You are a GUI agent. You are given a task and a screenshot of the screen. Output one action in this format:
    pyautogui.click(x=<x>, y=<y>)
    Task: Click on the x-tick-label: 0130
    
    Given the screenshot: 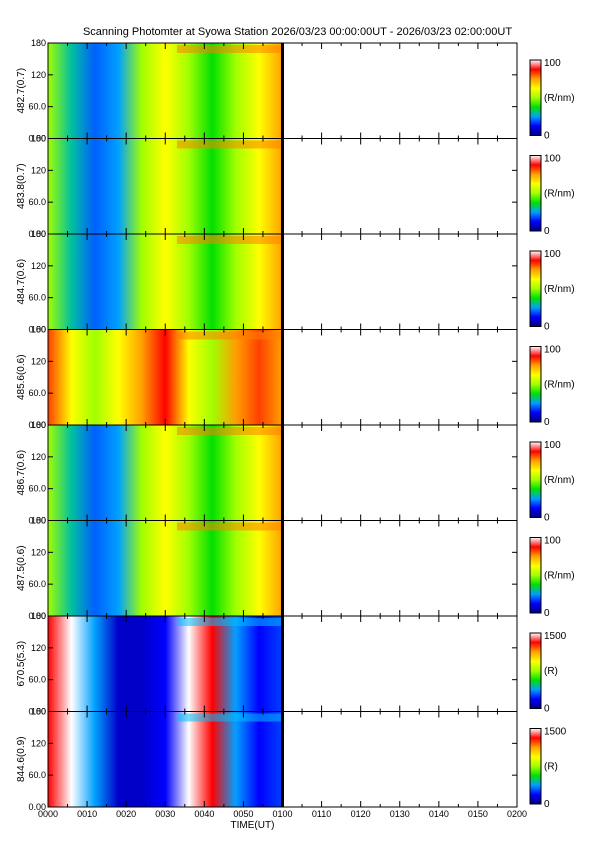 What is the action you would take?
    pyautogui.click(x=400, y=814)
    